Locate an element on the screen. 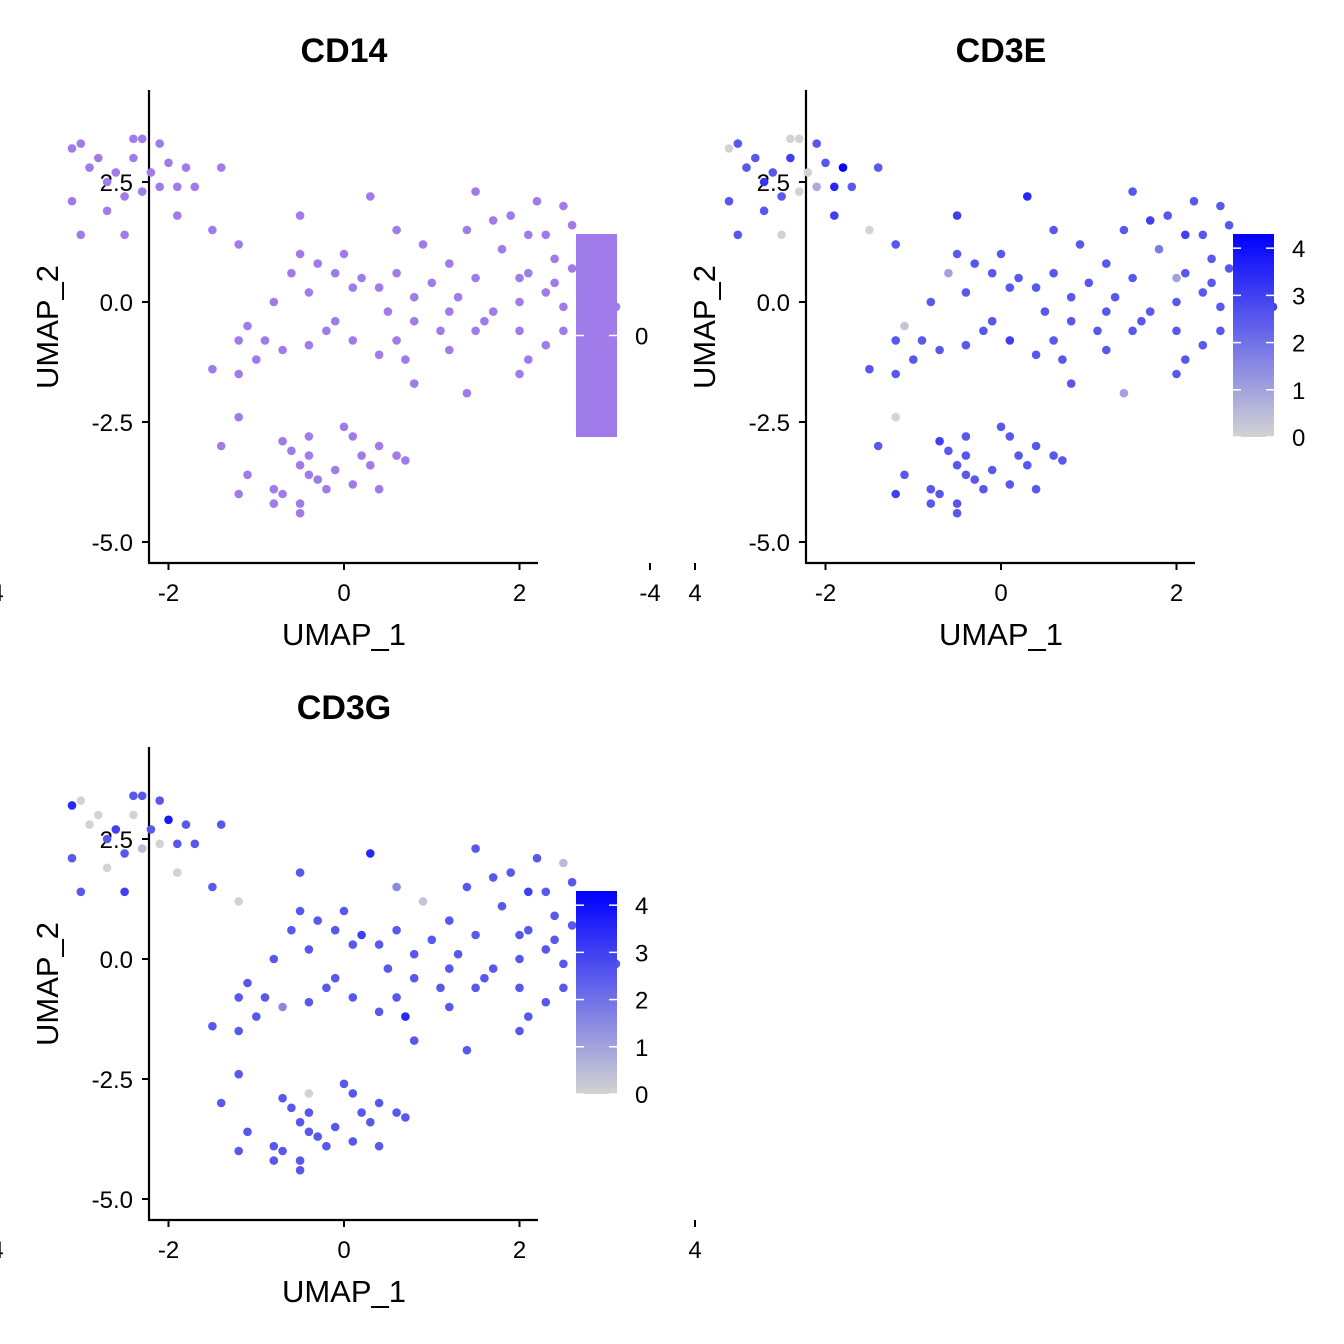 This screenshot has width=1344, height=1344. plot-title: CD3E is located at coordinates (1001, 51).